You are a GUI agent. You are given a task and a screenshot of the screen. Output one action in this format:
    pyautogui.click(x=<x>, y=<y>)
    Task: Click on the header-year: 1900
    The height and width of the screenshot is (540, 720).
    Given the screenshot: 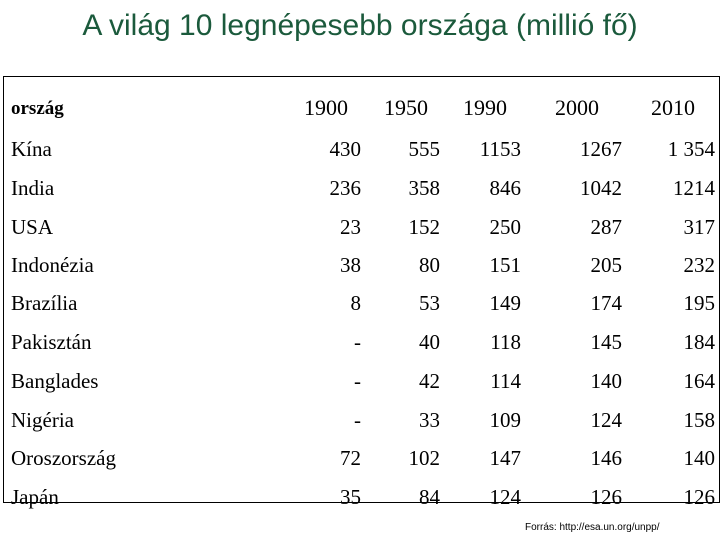 What is the action you would take?
    pyautogui.click(x=326, y=107)
    